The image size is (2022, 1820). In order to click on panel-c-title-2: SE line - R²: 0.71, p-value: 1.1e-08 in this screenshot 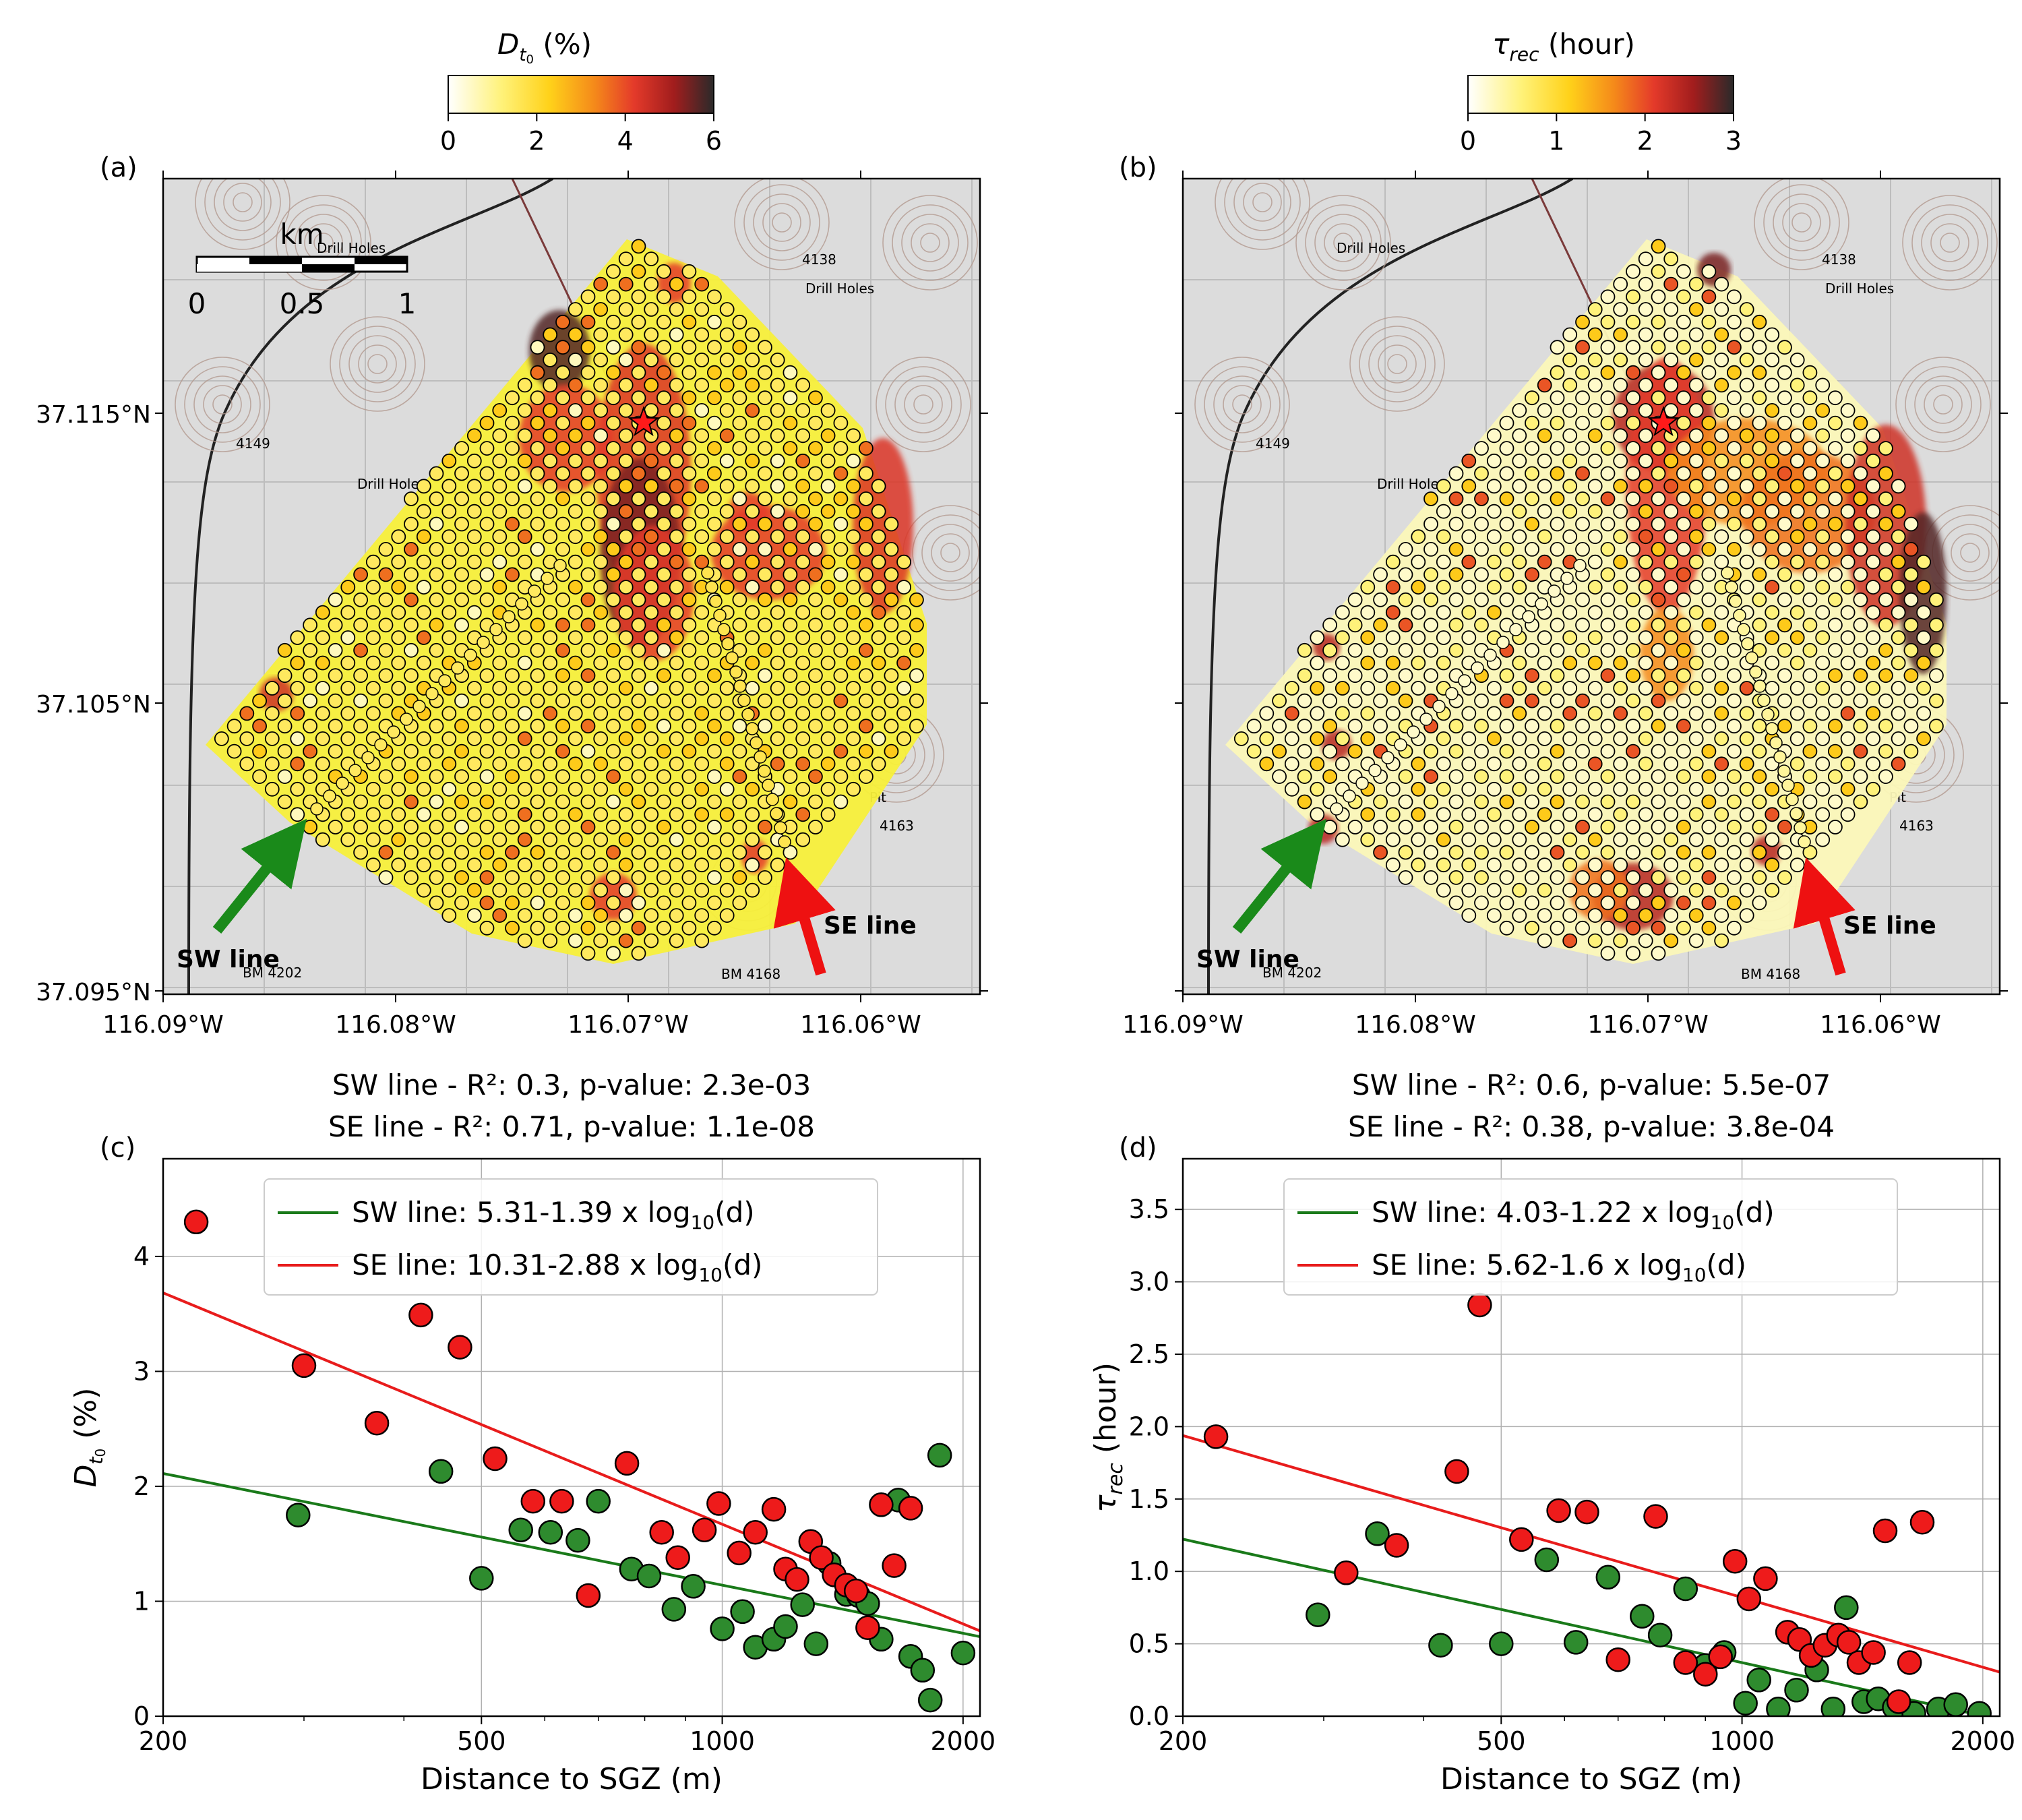, I will do `click(571, 1126)`.